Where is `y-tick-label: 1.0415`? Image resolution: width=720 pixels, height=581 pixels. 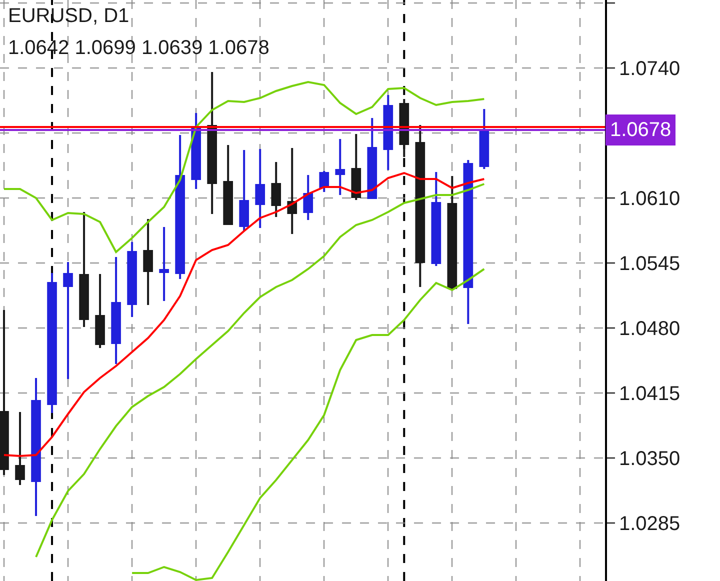
y-tick-label: 1.0415 is located at coordinates (649, 394).